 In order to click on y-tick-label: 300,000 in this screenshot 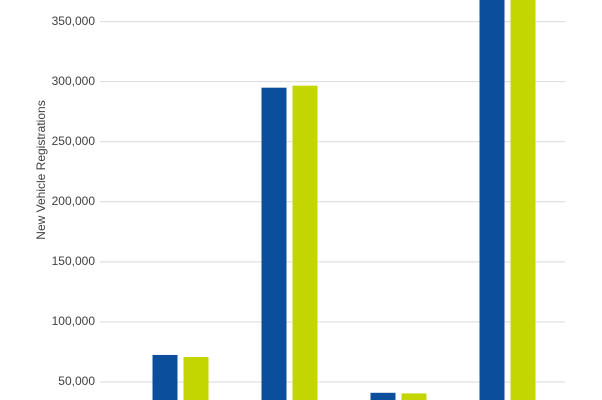, I will do `click(74, 81)`.